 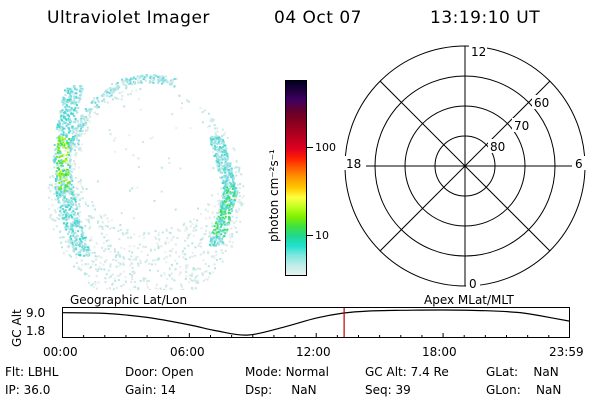 What do you see at coordinates (313, 352) in the screenshot?
I see `x-tick-2: 12:00` at bounding box center [313, 352].